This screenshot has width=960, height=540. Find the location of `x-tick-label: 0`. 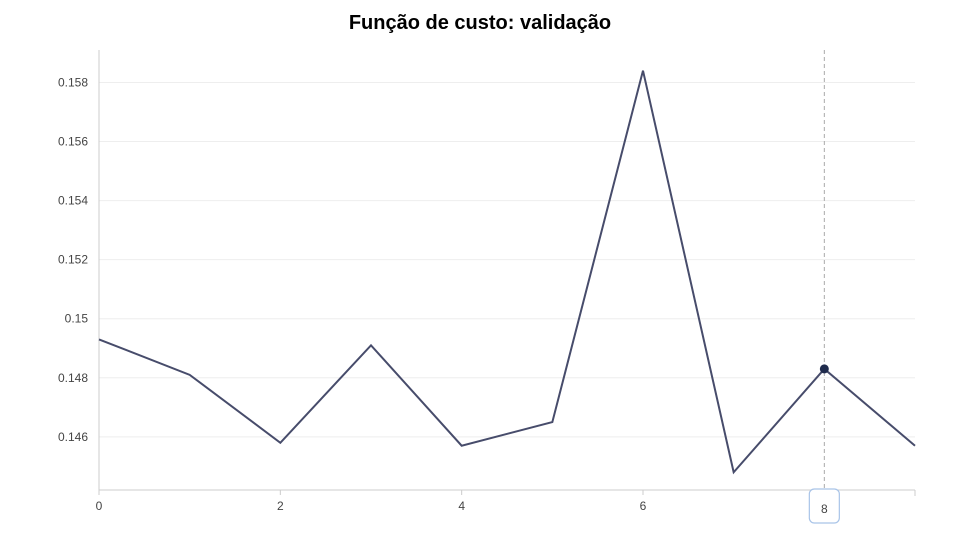

x-tick-label: 0 is located at coordinates (99, 506).